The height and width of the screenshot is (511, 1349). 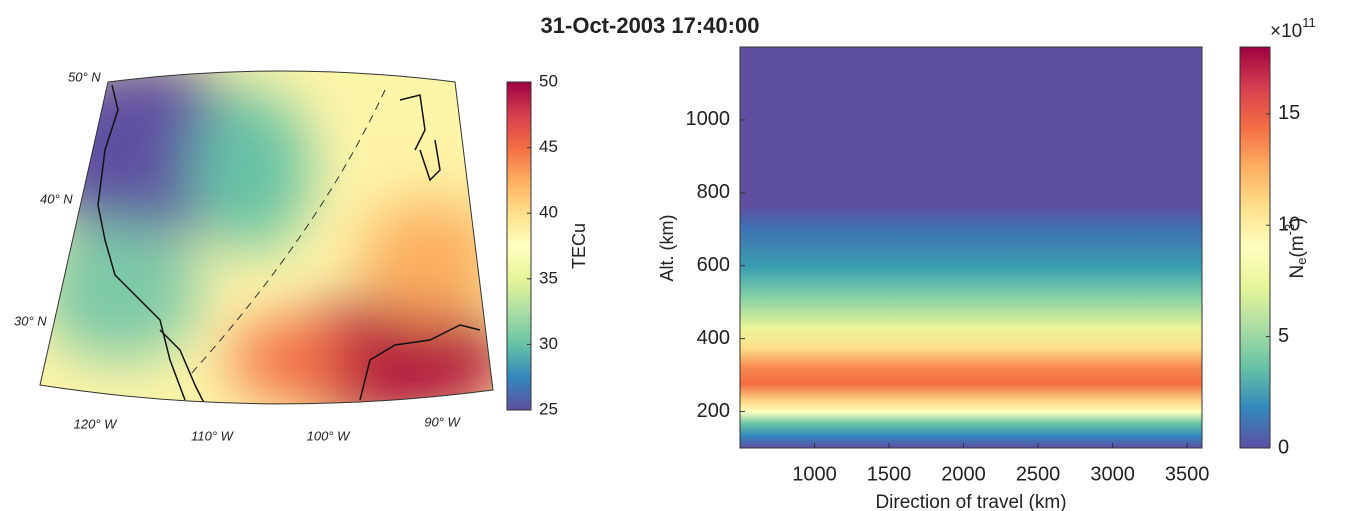 What do you see at coordinates (329, 435) in the screenshot?
I see `lon-label: 100° W` at bounding box center [329, 435].